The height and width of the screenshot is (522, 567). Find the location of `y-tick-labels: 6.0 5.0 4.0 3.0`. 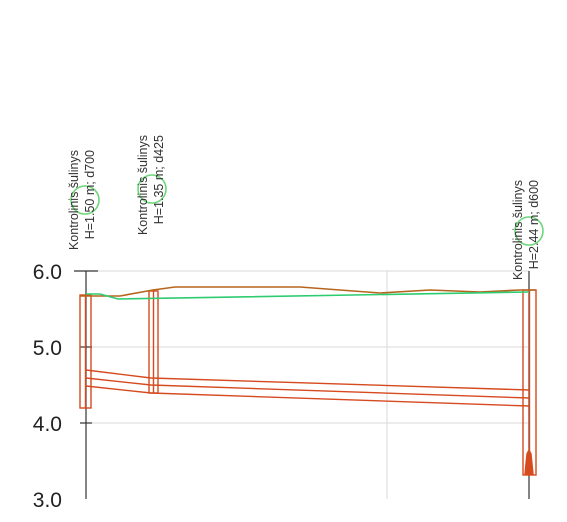

y-tick-labels: 6.0 5.0 4.0 3.0 is located at coordinates (47, 386).